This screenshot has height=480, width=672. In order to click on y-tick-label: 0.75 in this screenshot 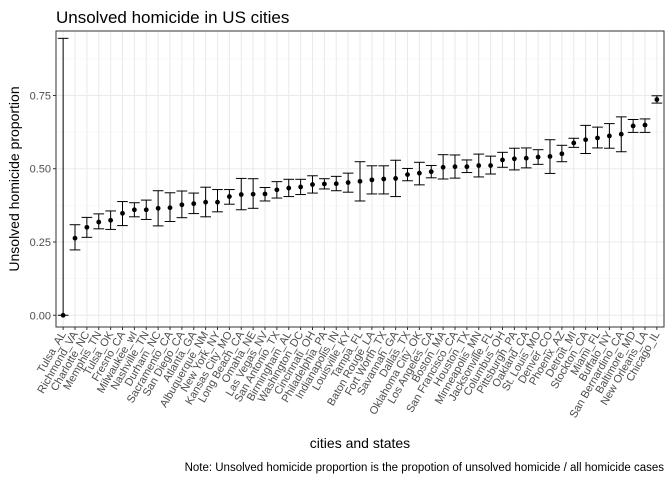, I will do `click(40, 96)`.